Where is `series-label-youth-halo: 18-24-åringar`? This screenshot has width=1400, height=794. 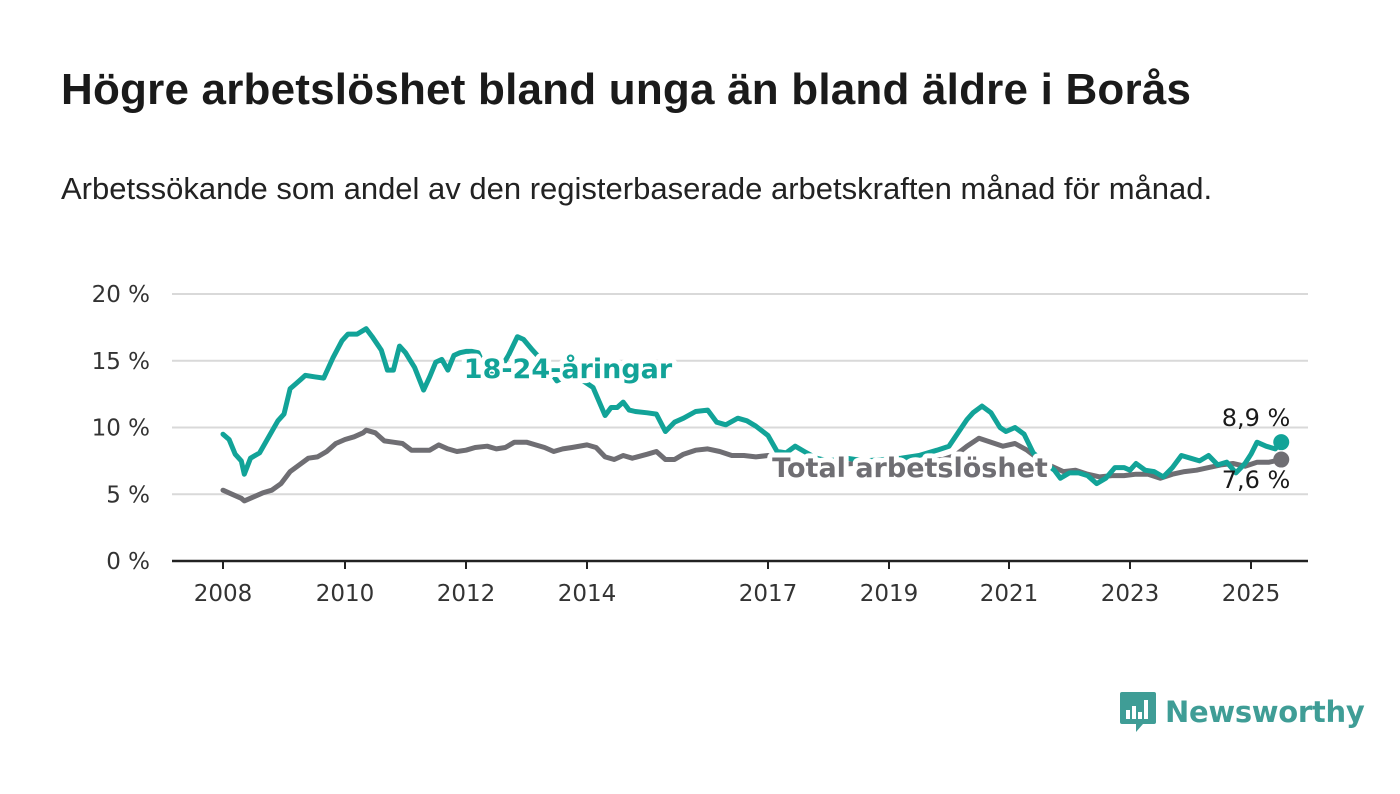
series-label-youth-halo: 18-24-åringar is located at coordinates (568, 369).